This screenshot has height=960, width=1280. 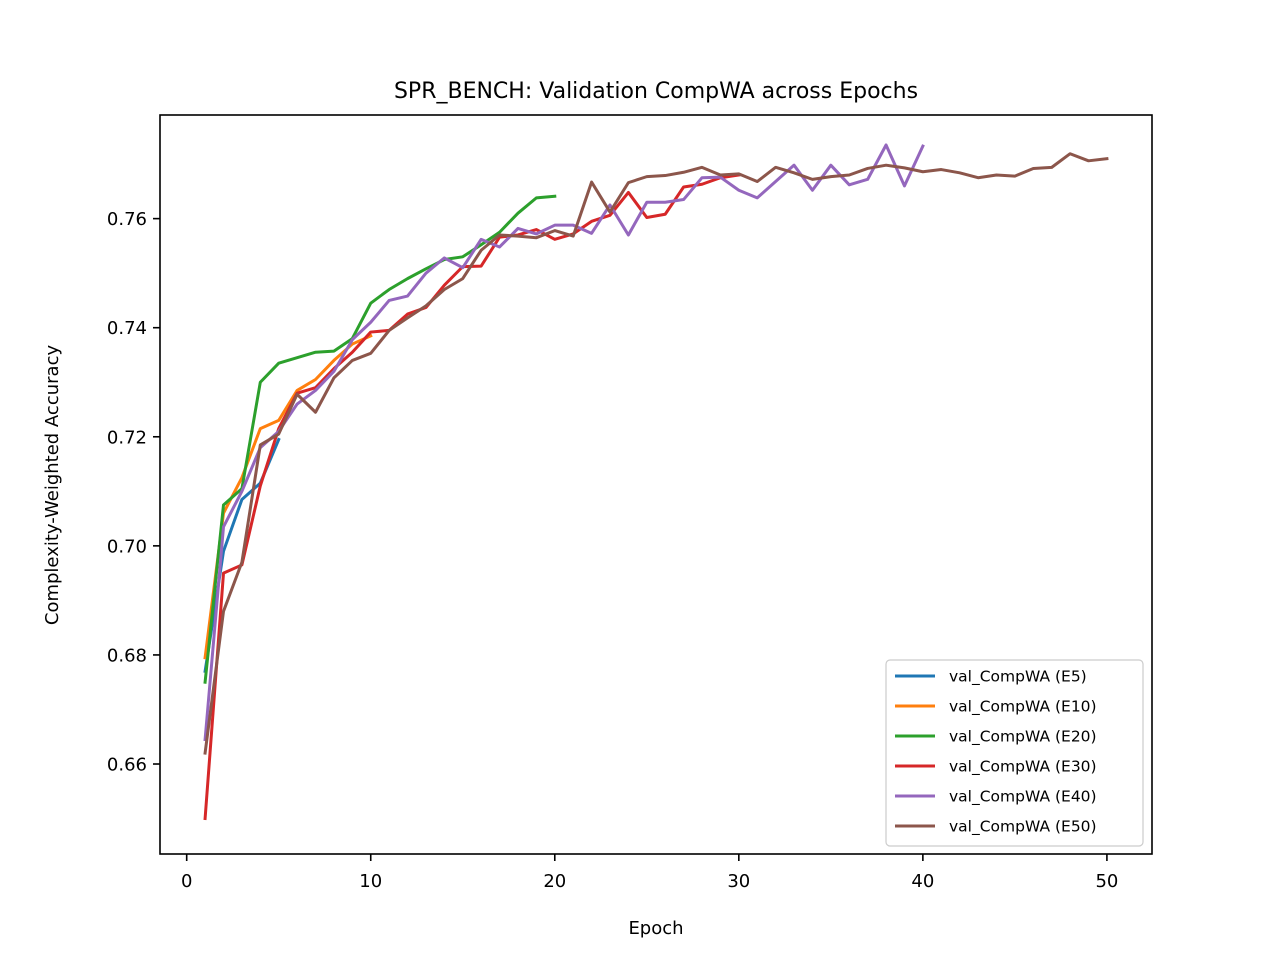 I want to click on legend-entry-5: val_CompWA (E50), so click(x=1023, y=827).